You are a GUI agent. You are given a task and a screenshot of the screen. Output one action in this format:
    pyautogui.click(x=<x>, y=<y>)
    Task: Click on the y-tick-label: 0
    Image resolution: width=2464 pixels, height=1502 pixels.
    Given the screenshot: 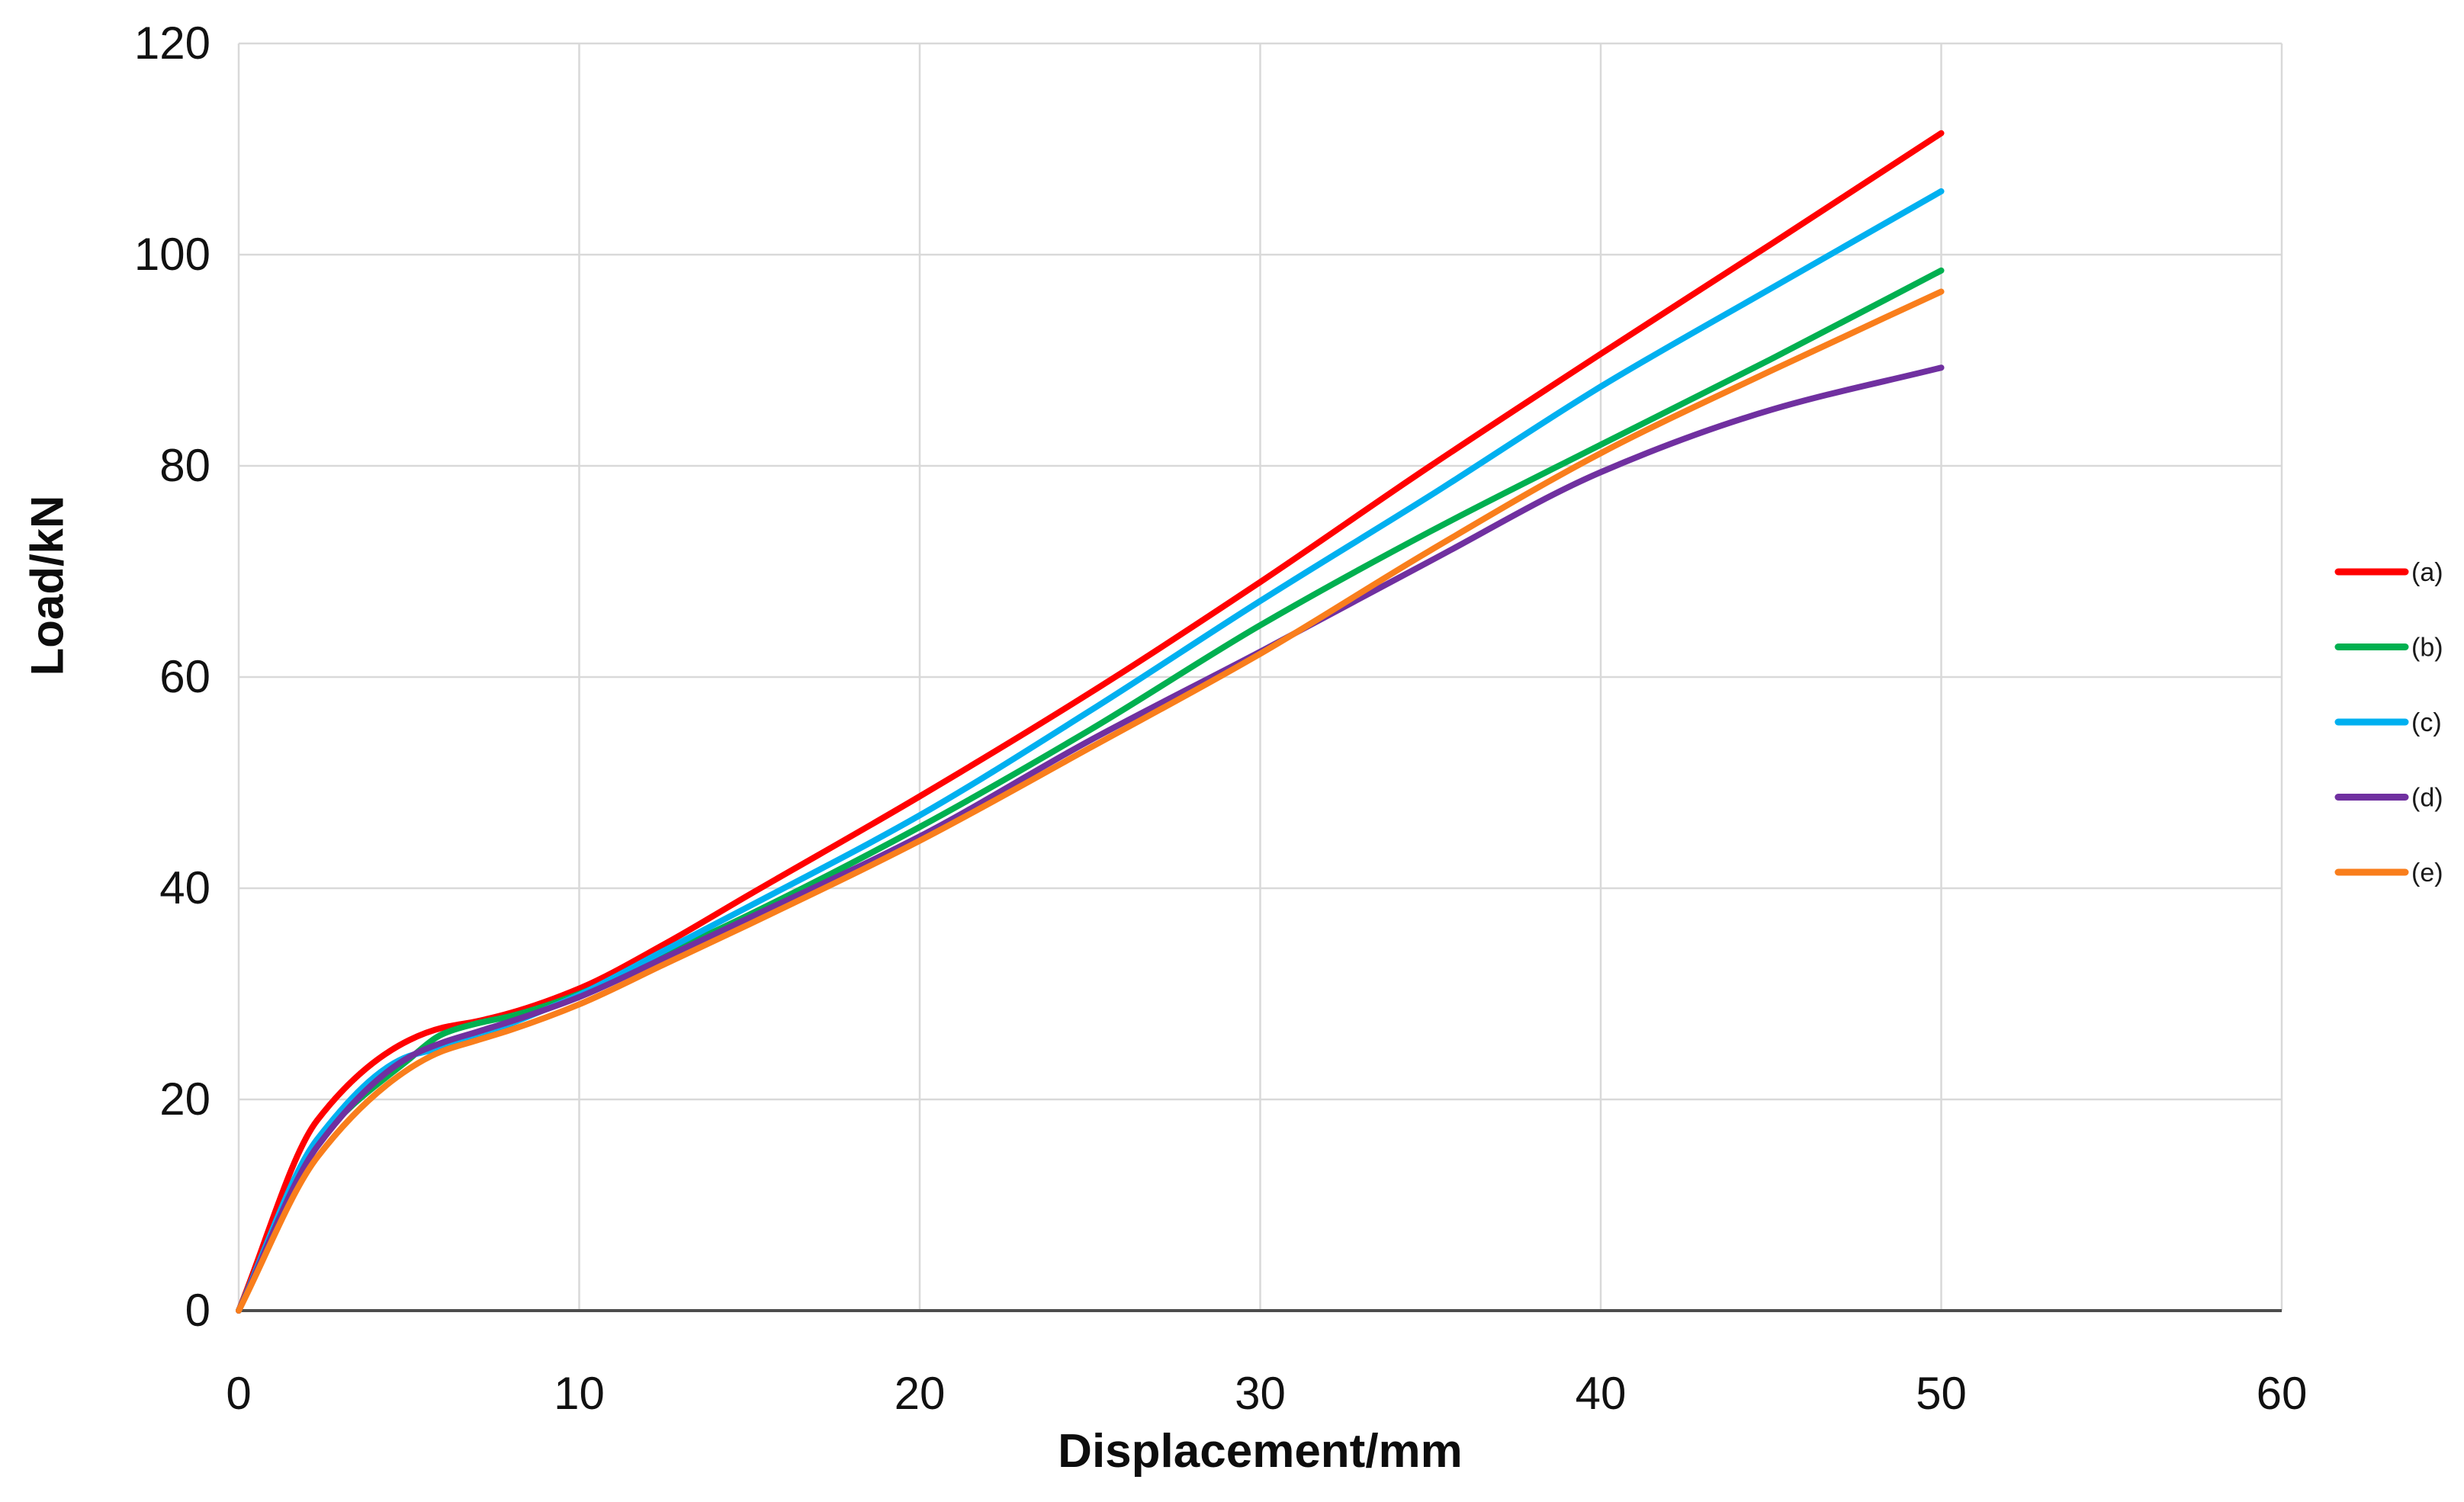 What is the action you would take?
    pyautogui.click(x=197, y=1310)
    